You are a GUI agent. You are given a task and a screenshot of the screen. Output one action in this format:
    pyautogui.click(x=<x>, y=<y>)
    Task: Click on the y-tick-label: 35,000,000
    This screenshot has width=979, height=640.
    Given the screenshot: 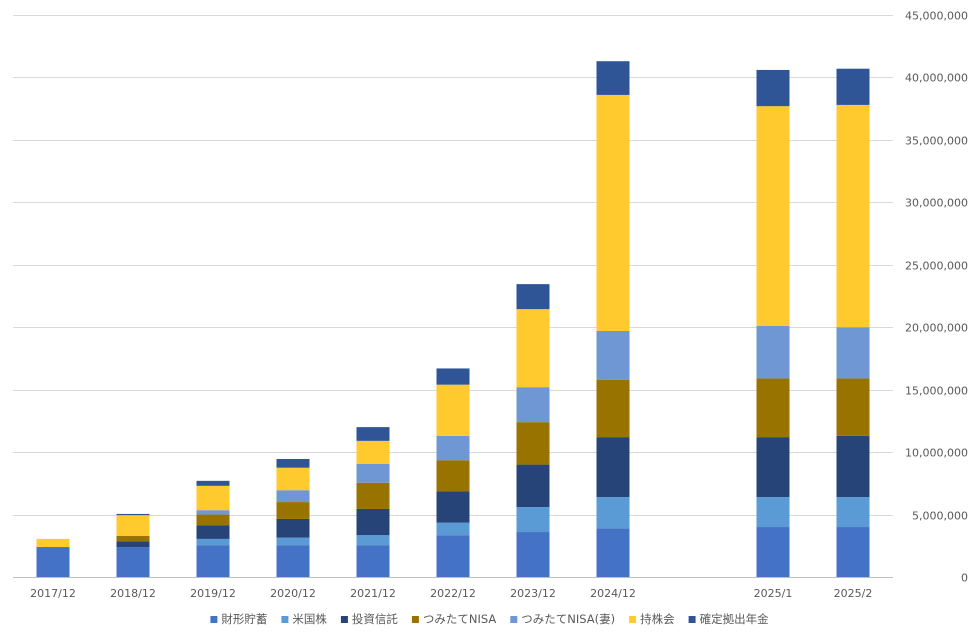 What is the action you would take?
    pyautogui.click(x=936, y=141)
    